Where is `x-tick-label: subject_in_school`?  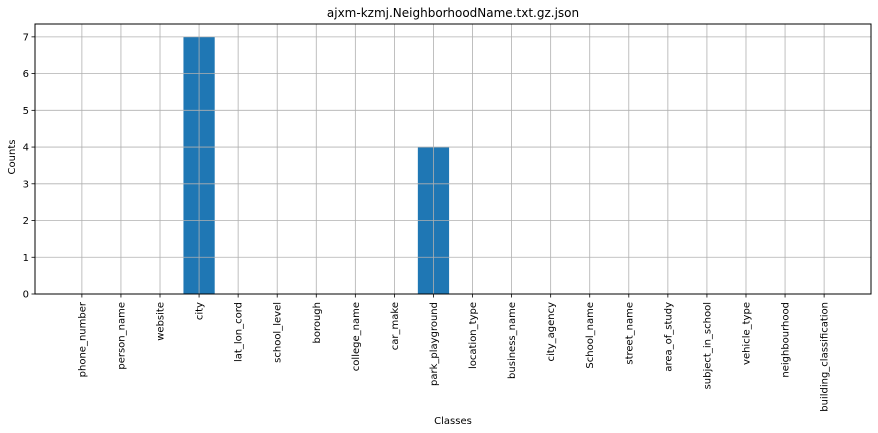 x-tick-label: subject_in_school is located at coordinates (707, 345).